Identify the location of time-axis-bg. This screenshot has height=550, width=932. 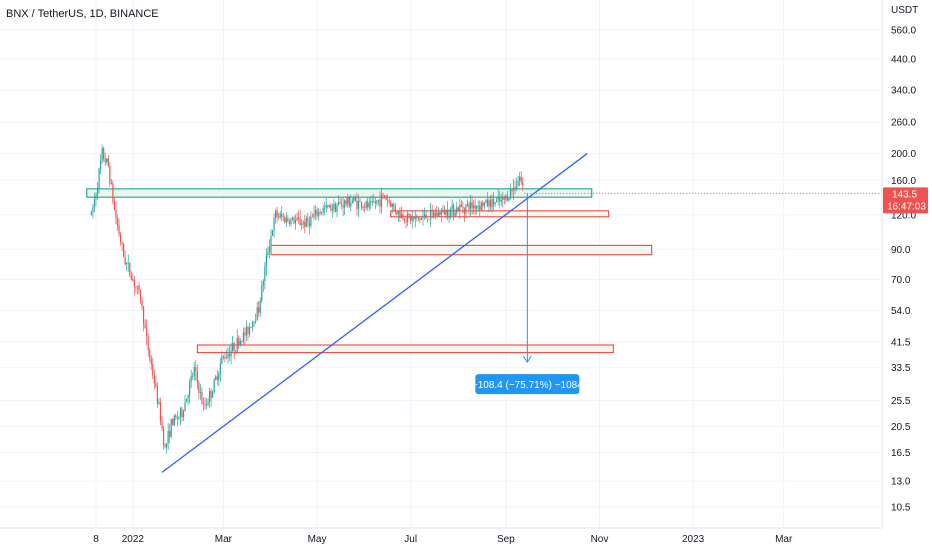
(466, 539).